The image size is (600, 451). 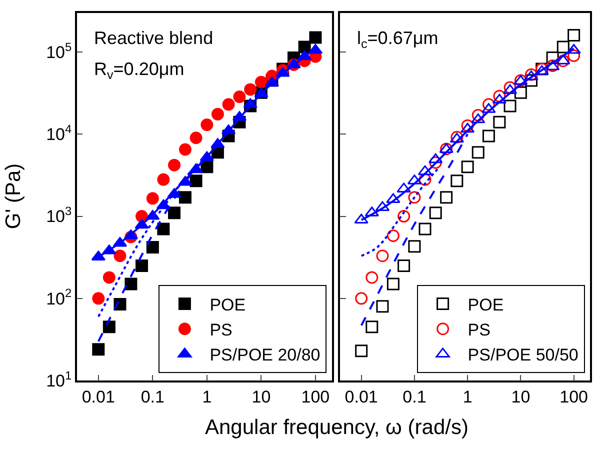 I want to click on y-tick-label: 10$^{4}$, so click(x=59, y=133).